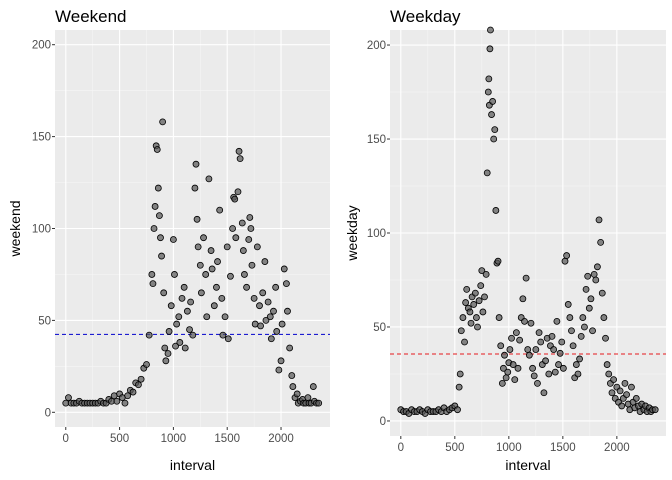 The image size is (672, 480). I want to click on weekend-x-ticks: 0 500 1000 1500 2000, so click(178, 436).